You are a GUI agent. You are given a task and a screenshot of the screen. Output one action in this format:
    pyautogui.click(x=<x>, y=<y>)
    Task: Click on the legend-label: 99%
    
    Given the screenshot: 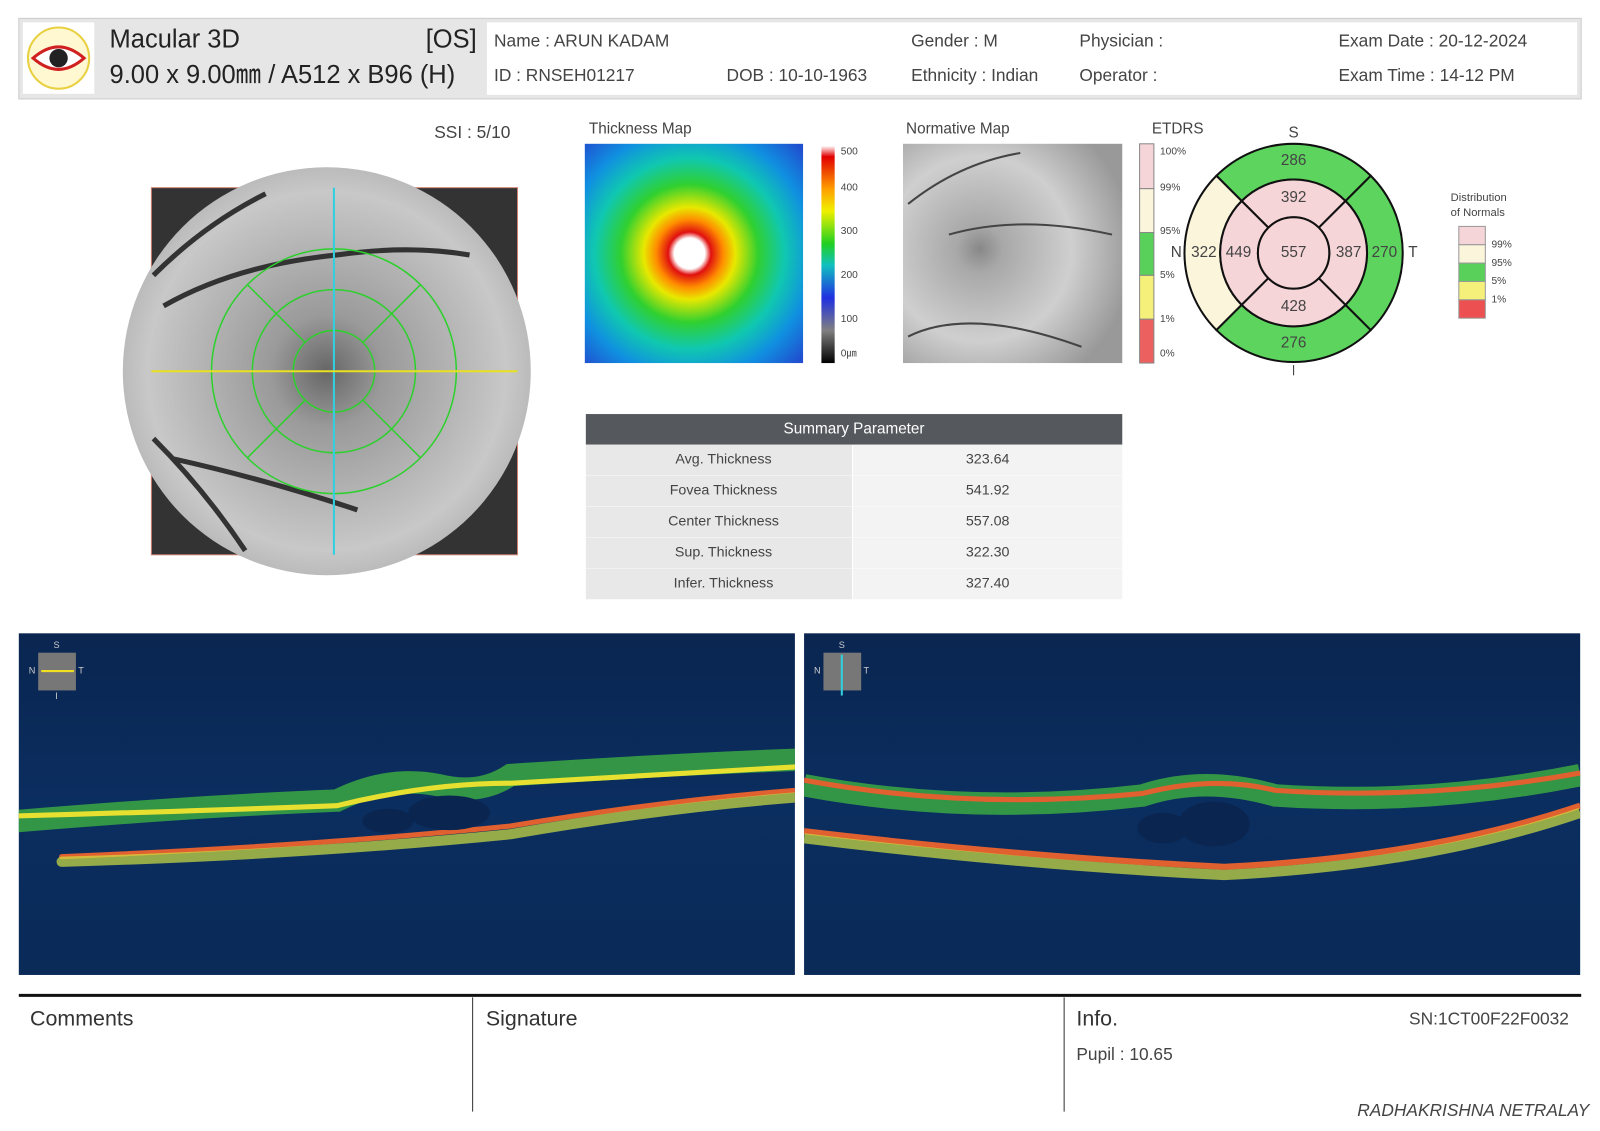 What is the action you would take?
    pyautogui.click(x=1501, y=244)
    